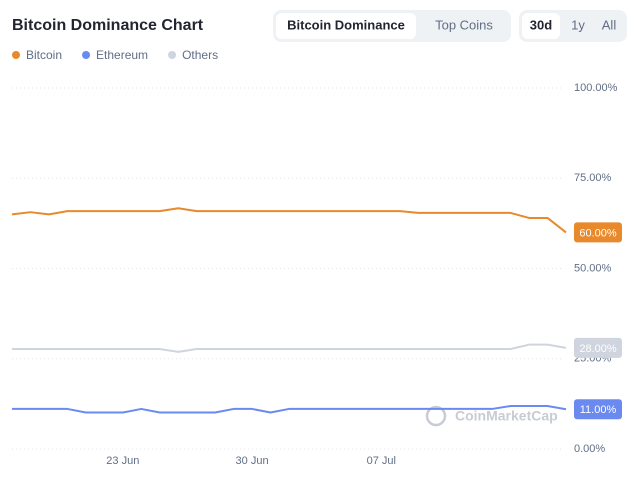 The image size is (640, 491). I want to click on value-label: 60.00%, so click(598, 233).